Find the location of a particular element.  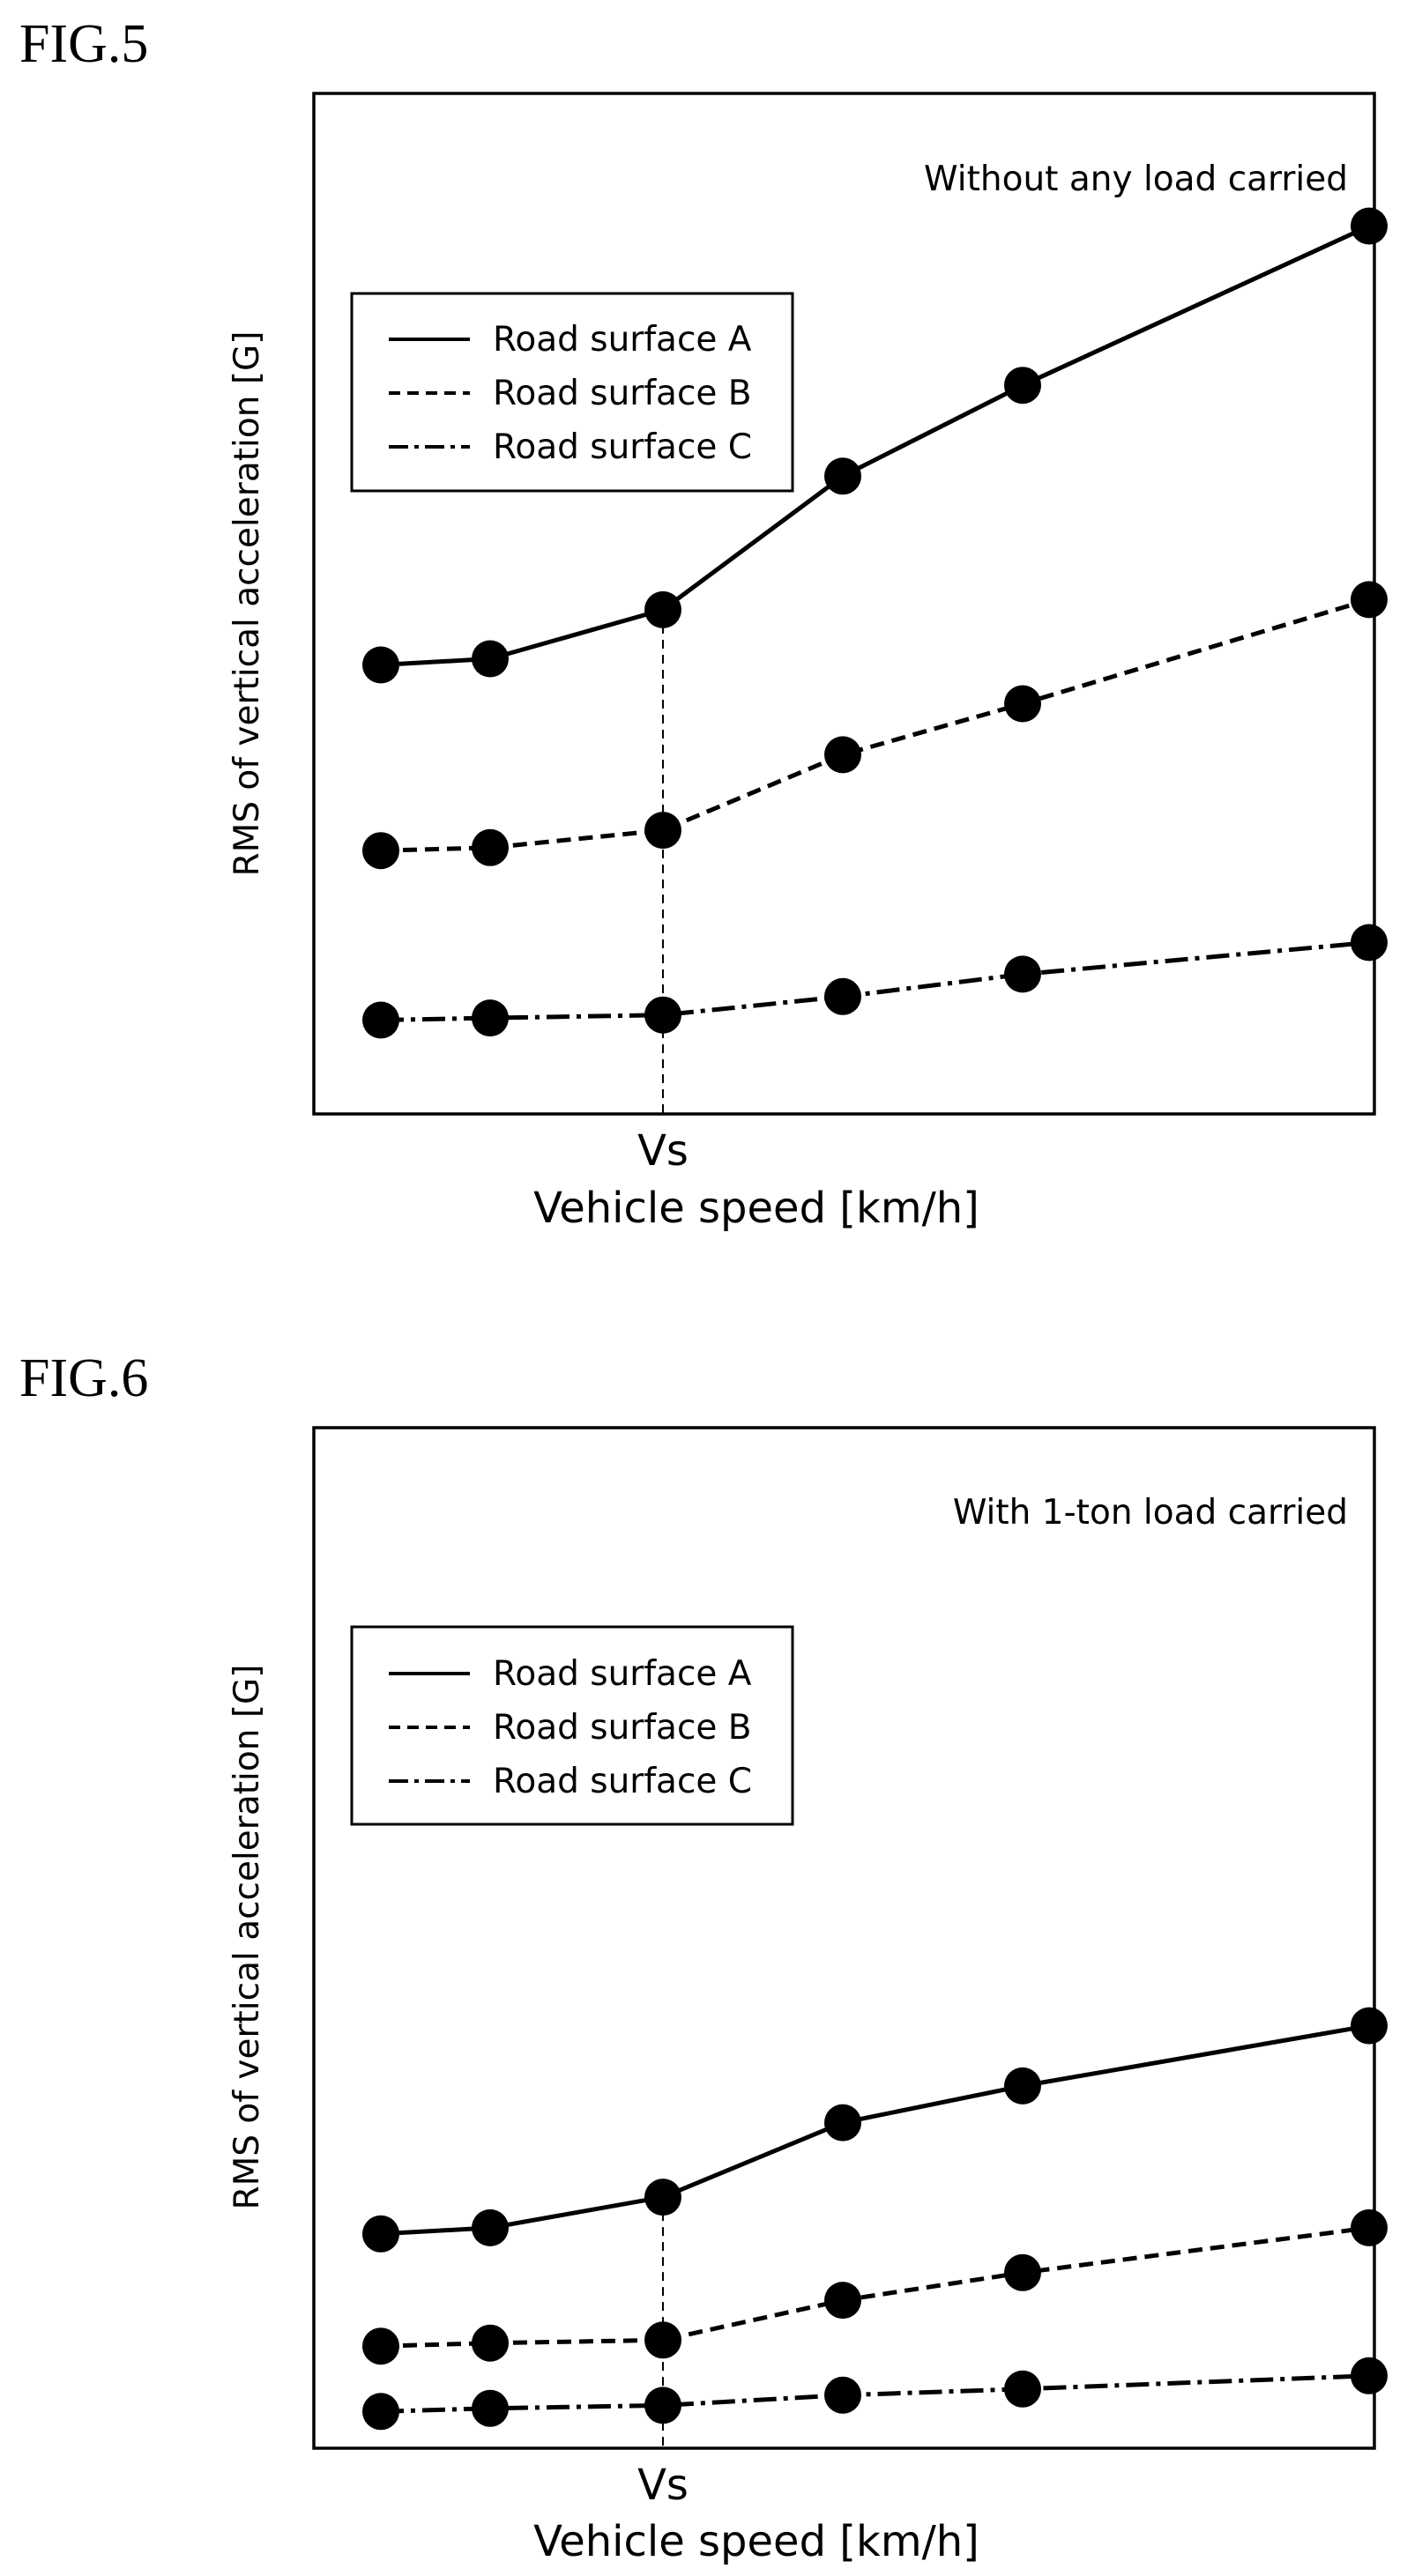

chart-annotation: Without any load carried is located at coordinates (1136, 179).